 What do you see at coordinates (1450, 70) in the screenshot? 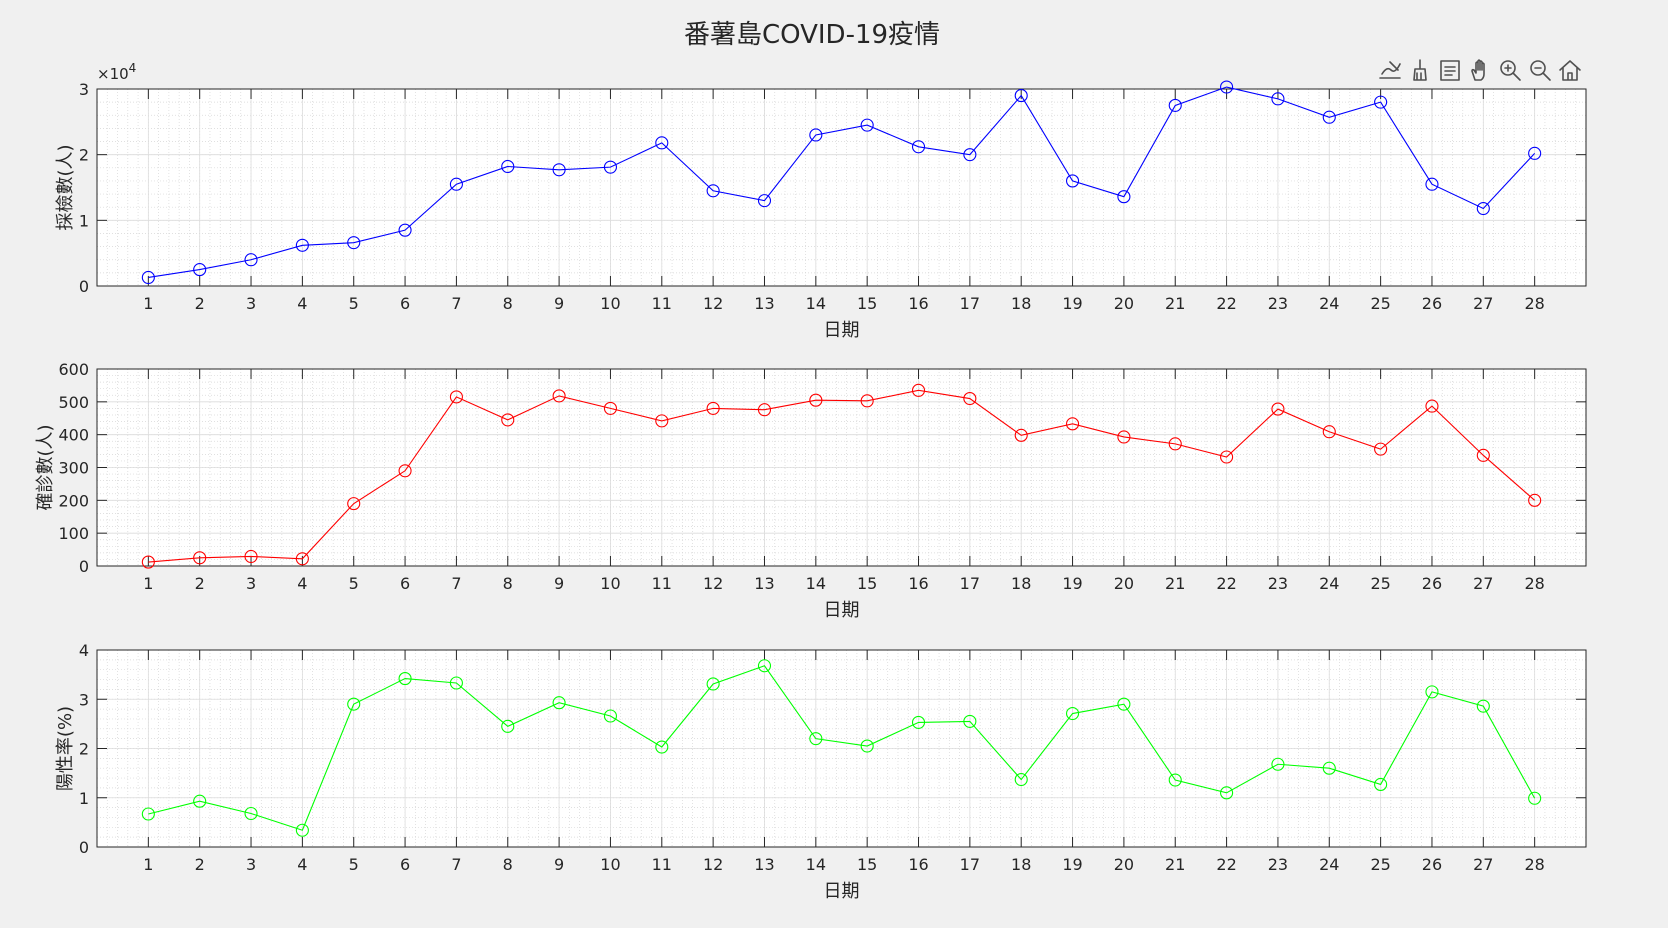
I see `data-tips-icon` at bounding box center [1450, 70].